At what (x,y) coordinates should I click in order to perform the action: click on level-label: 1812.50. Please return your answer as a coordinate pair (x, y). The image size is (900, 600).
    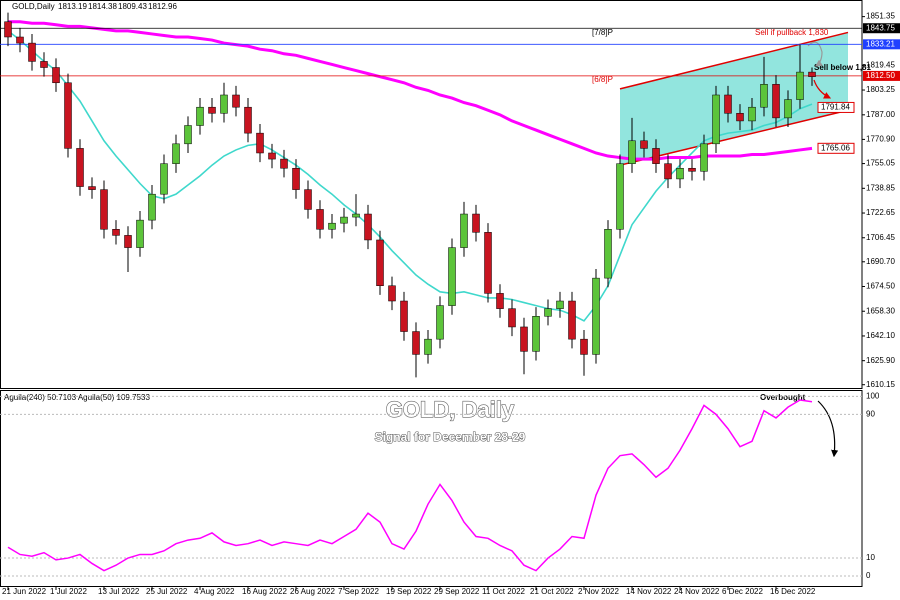
    Looking at the image, I should click on (880, 75).